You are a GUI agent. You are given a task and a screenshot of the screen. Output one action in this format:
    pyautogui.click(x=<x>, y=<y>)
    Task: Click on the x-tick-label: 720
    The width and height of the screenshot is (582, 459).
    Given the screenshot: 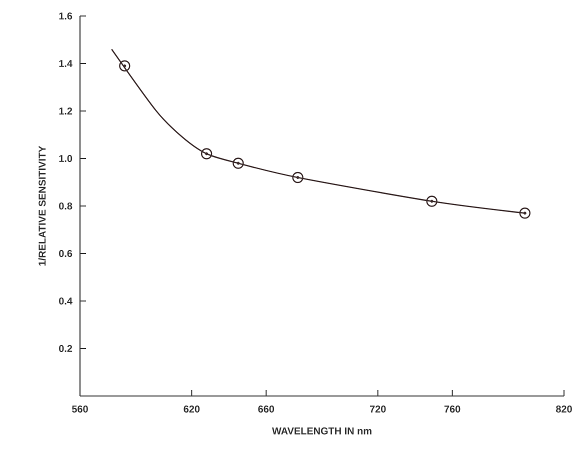 What is the action you would take?
    pyautogui.click(x=378, y=409)
    